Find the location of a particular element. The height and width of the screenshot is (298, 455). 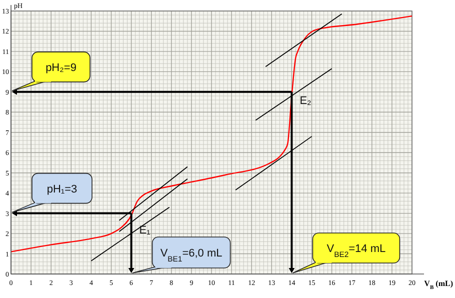

annotation: E₁ is located at coordinates (145, 230).